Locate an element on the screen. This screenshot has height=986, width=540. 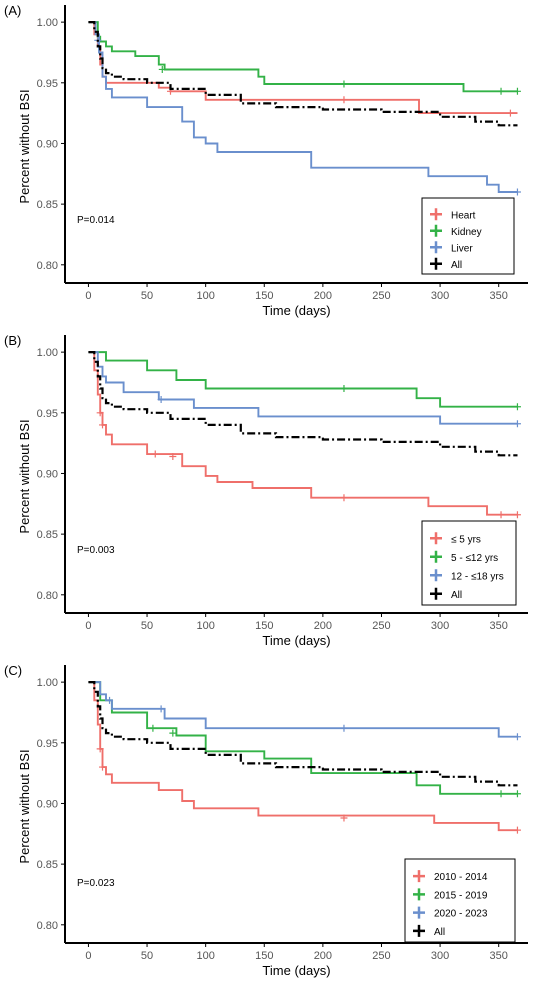
legend: Heart Kidney Liver All is located at coordinates (468, 236).